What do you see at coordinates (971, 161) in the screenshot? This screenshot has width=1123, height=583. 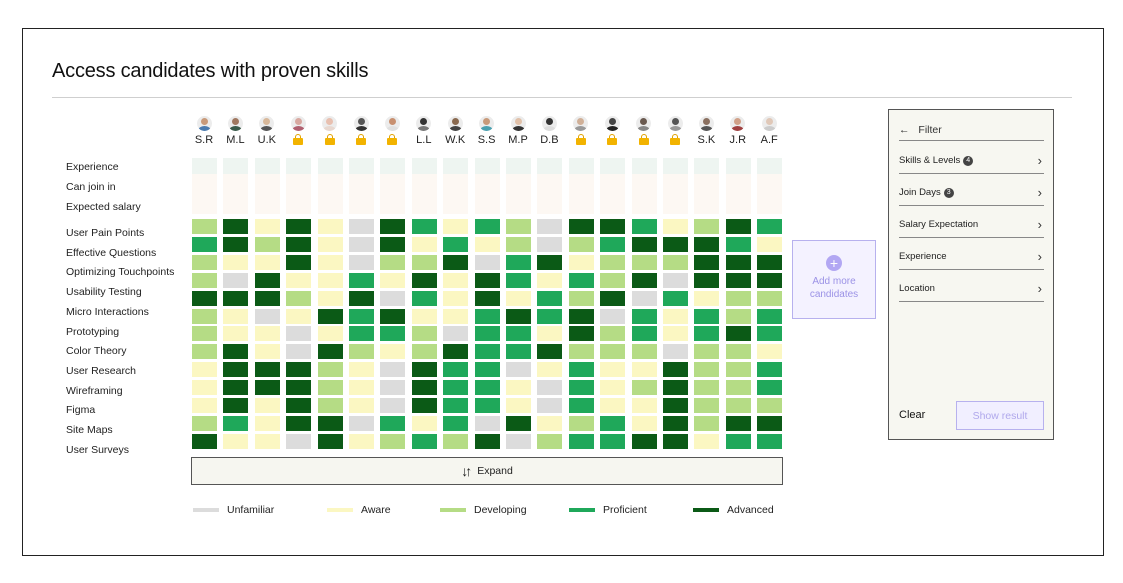 I see `filter-item: Skills & Levels 4 ›` at bounding box center [971, 161].